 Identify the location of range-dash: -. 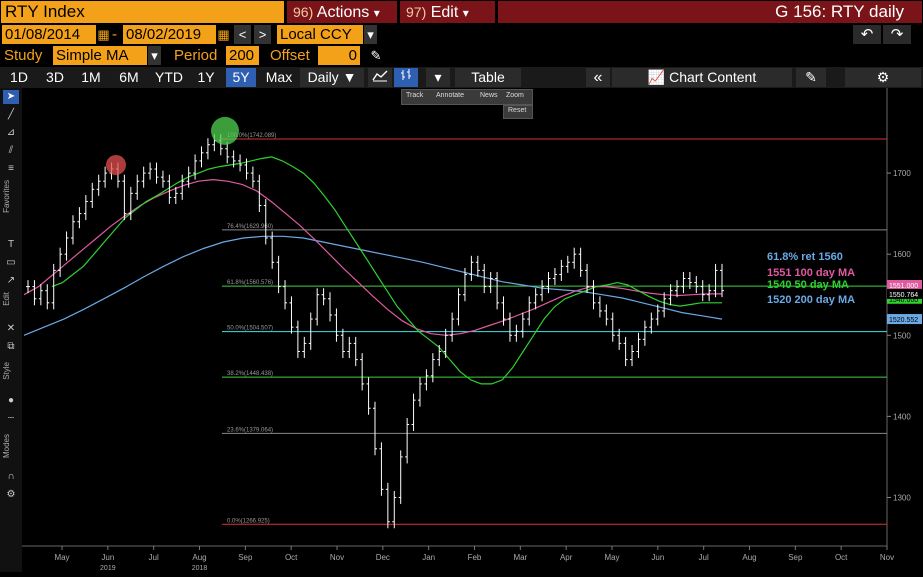
(114, 34).